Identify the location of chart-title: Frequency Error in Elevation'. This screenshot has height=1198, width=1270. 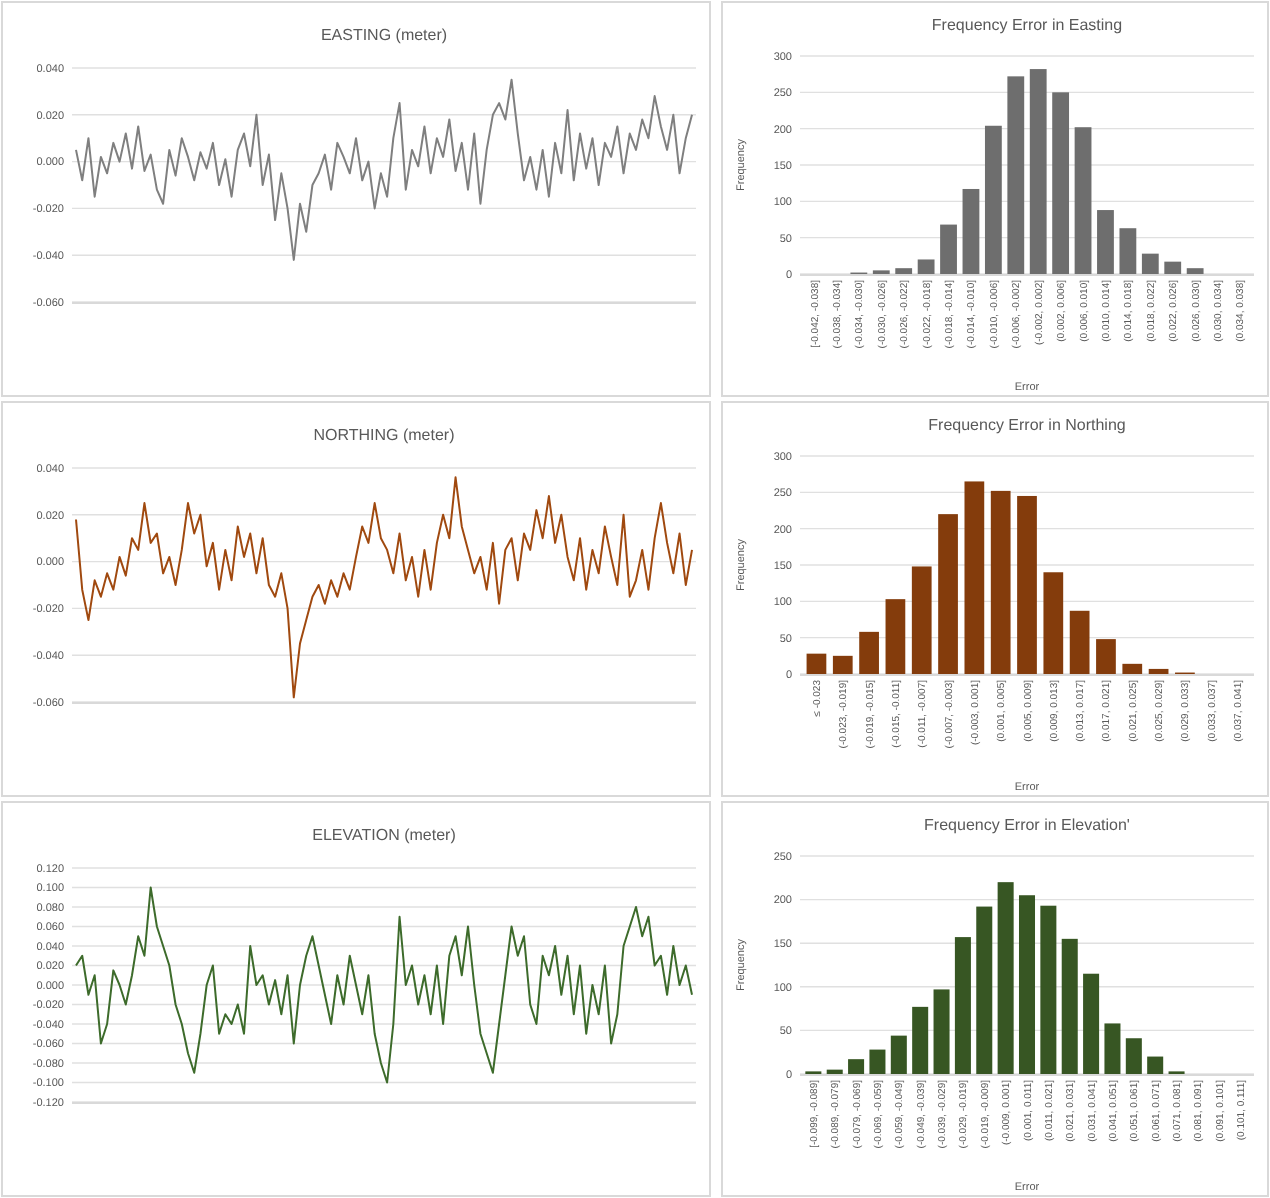
(1027, 825).